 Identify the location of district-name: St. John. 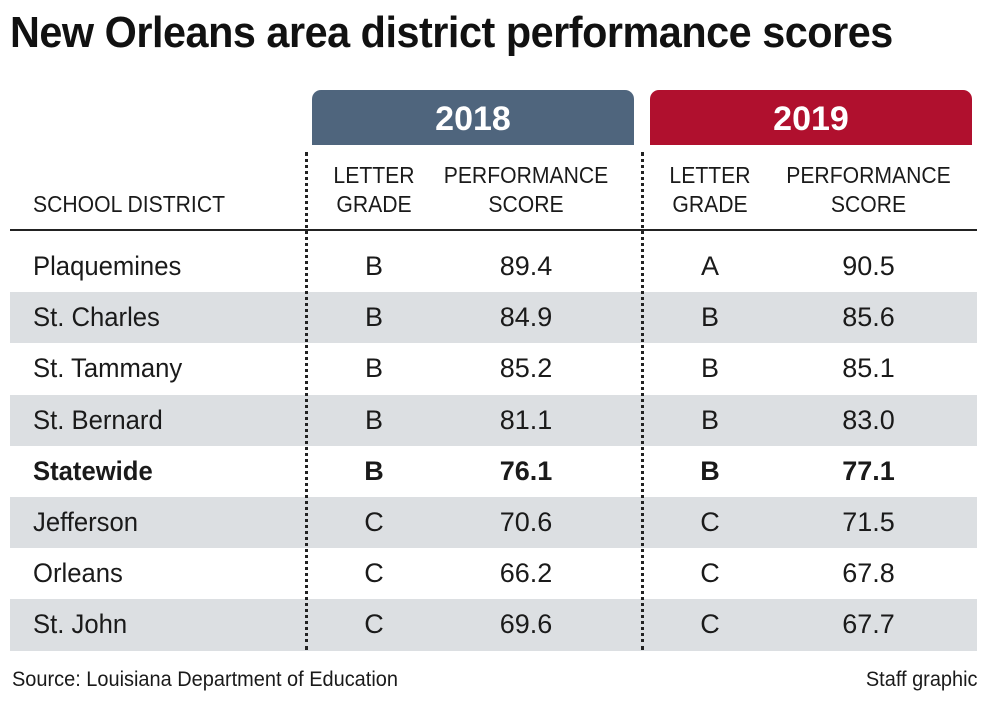
(80, 624).